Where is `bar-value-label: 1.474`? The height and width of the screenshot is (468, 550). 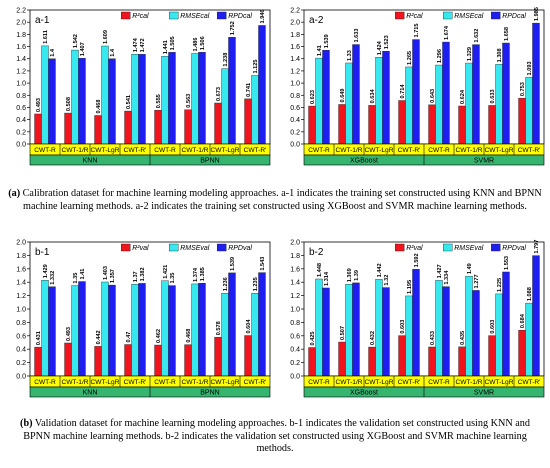 bar-value-label: 1.474 is located at coordinates (136, 44).